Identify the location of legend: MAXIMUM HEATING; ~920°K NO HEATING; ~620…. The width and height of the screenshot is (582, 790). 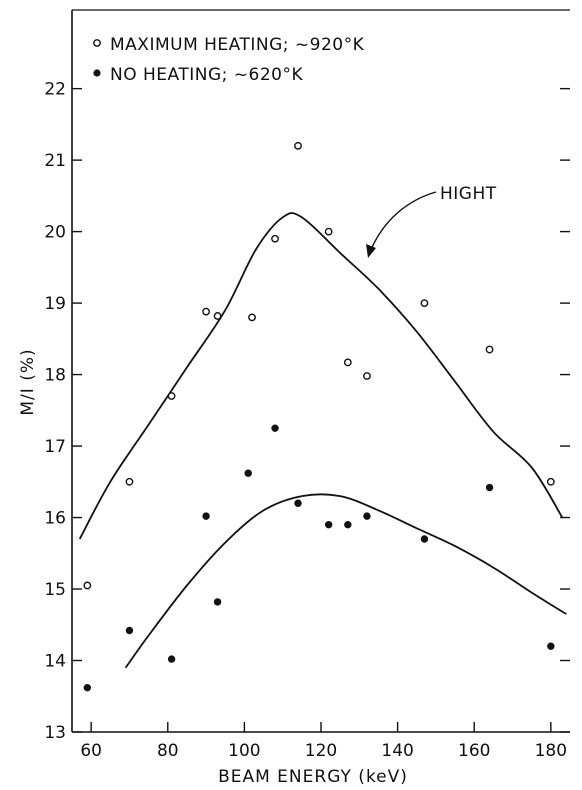
(228, 60).